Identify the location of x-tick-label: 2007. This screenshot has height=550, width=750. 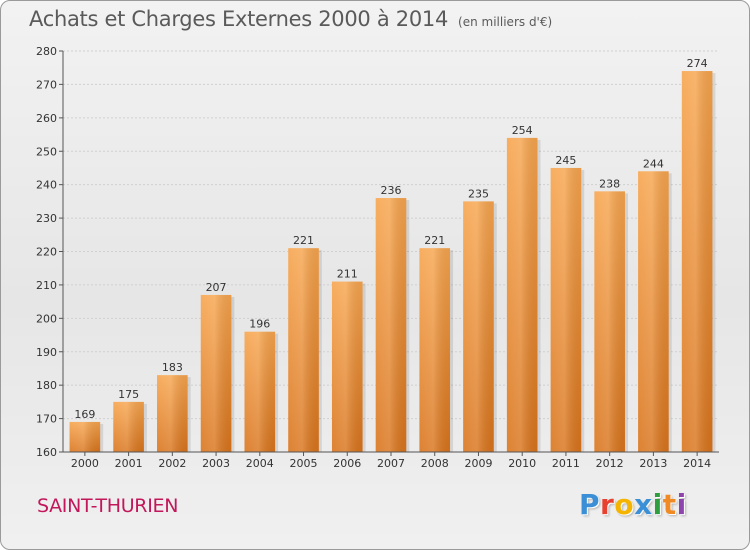
(391, 463).